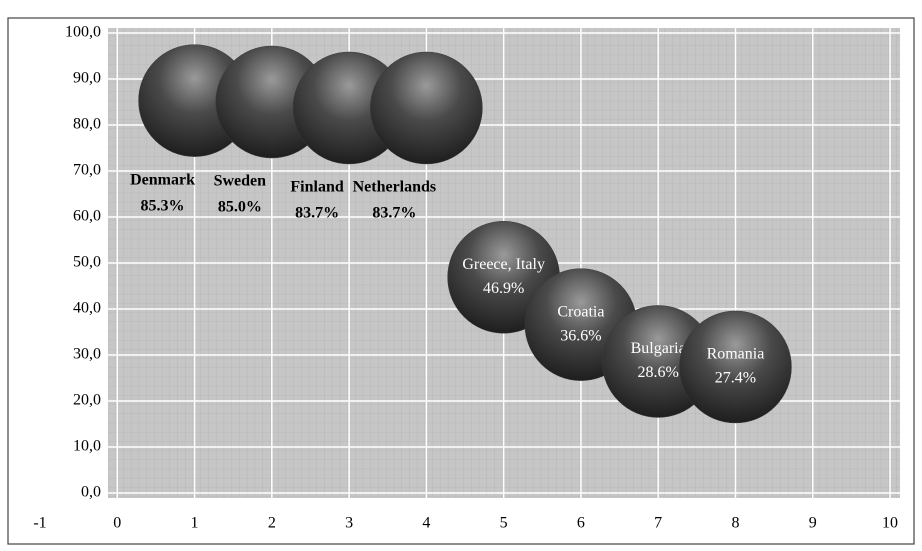 The width and height of the screenshot is (922, 551). Describe the element at coordinates (395, 187) in the screenshot. I see `bubble-name: Netherlands` at that location.